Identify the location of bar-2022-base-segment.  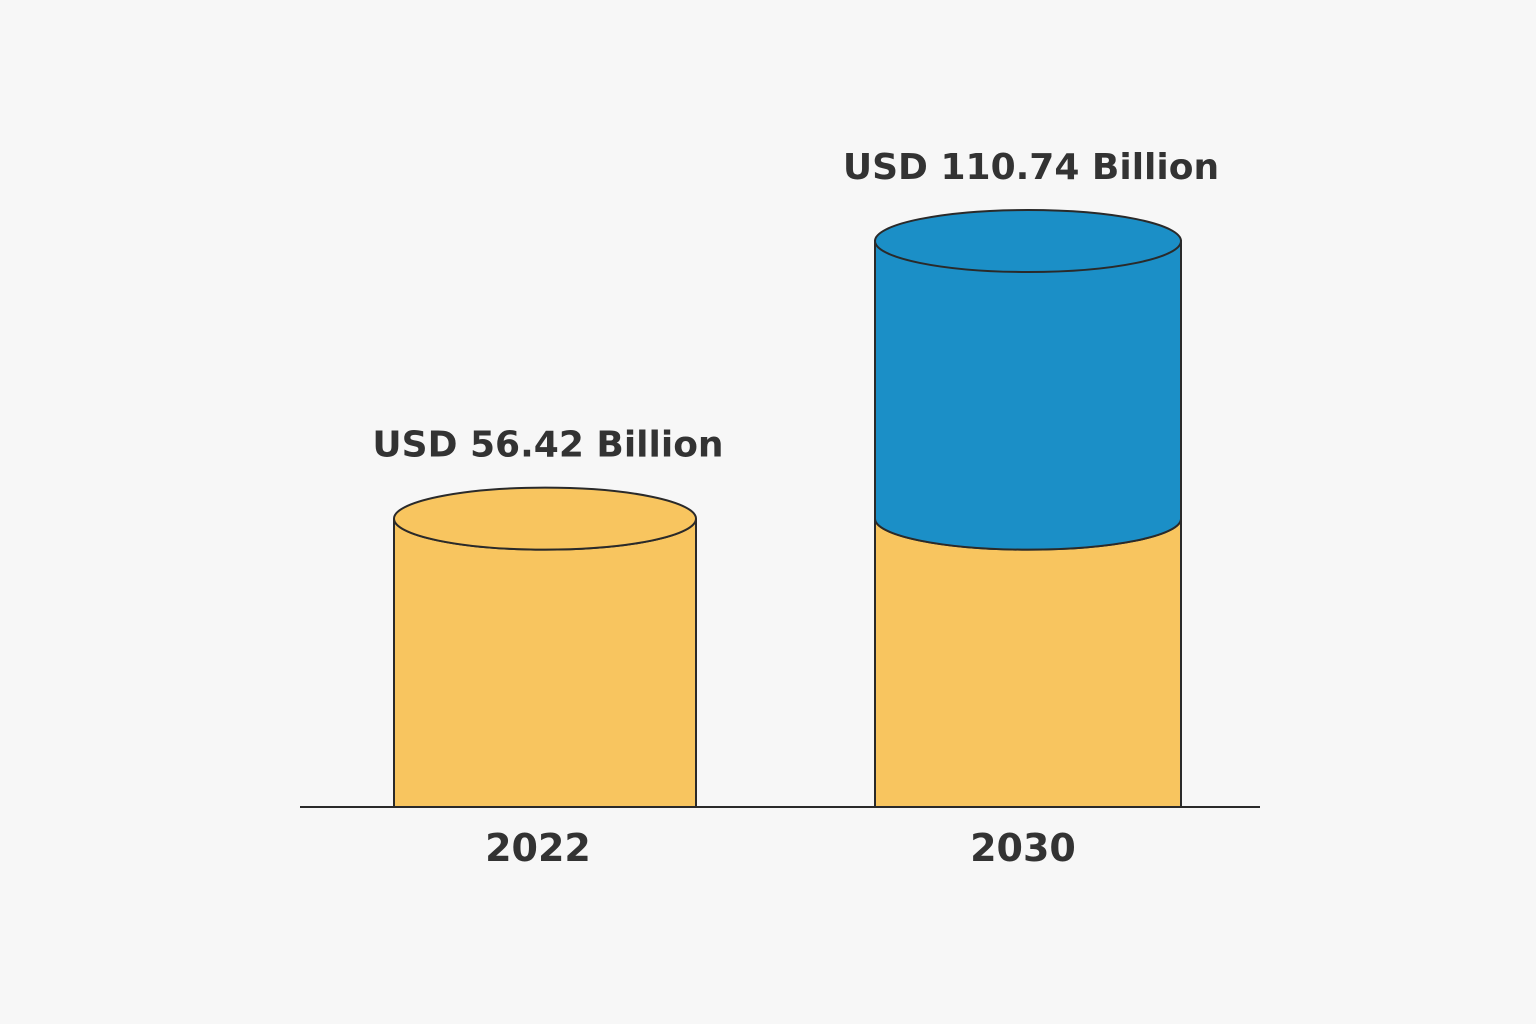
(545, 663).